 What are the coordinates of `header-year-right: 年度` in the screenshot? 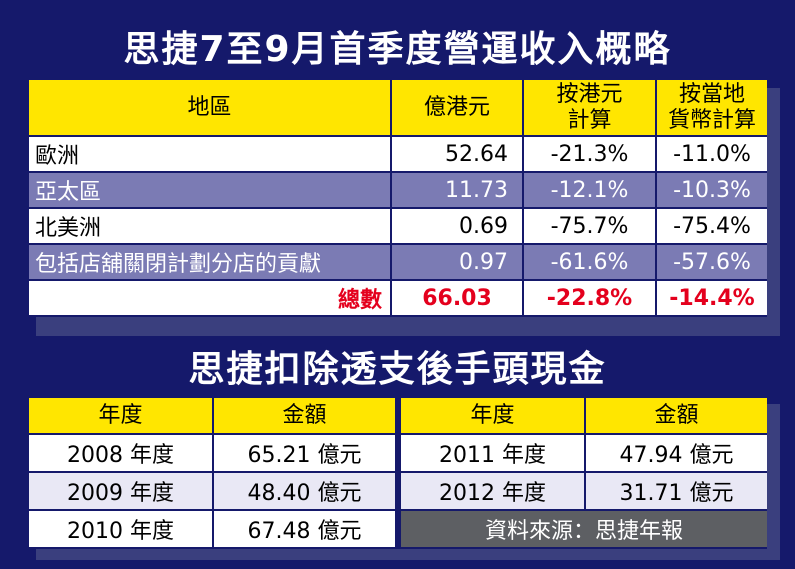 It's located at (493, 416).